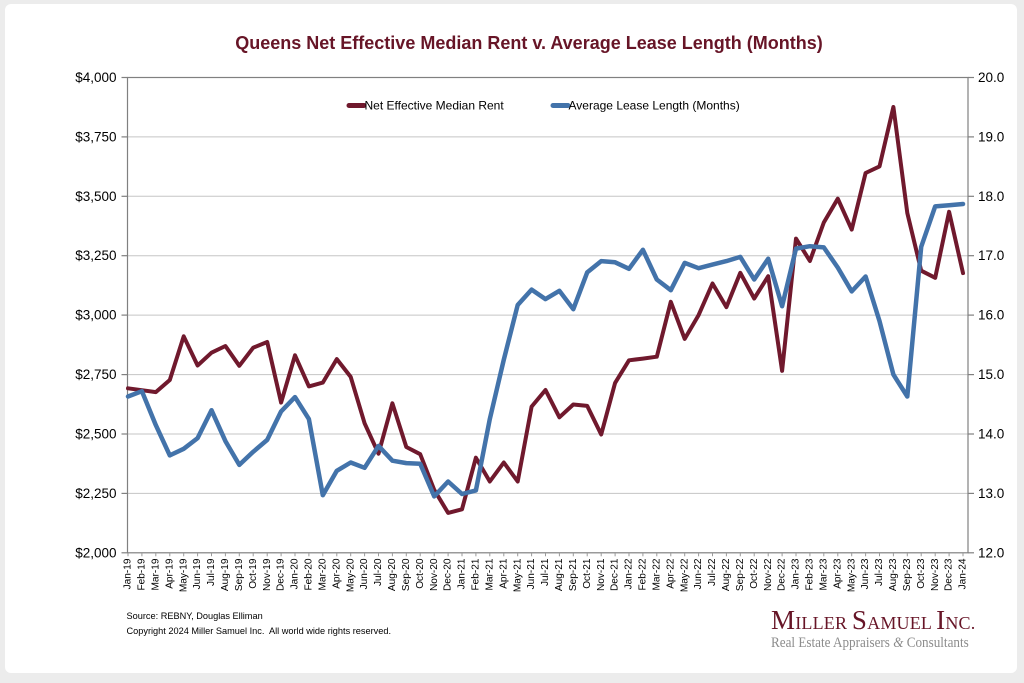  Describe the element at coordinates (225, 574) in the screenshot. I see `svg-text: Aug-19` at that location.